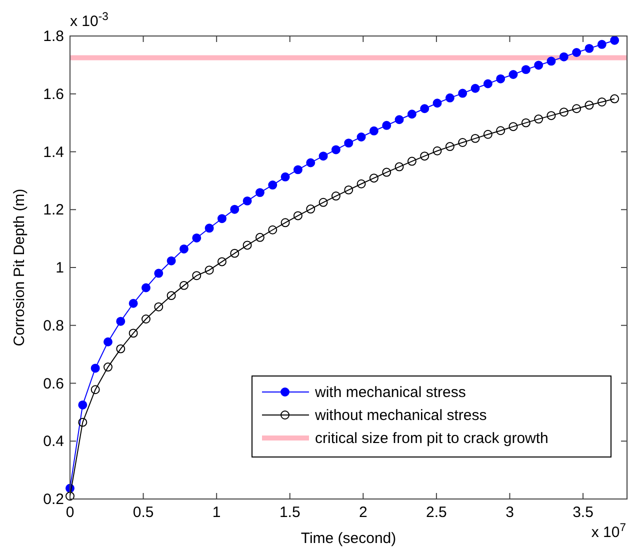 Image resolution: width=628 pixels, height=552 pixels. I want to click on y-tick-label: 1.2, so click(53, 210).